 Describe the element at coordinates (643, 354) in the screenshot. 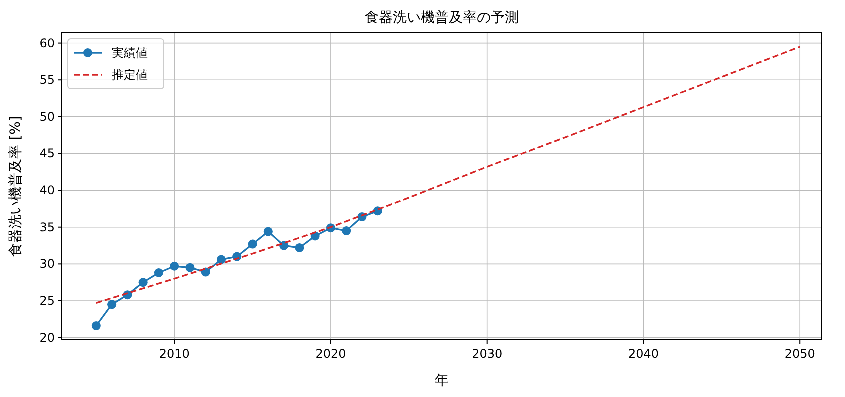

I see `x-tick-label: 2040` at that location.